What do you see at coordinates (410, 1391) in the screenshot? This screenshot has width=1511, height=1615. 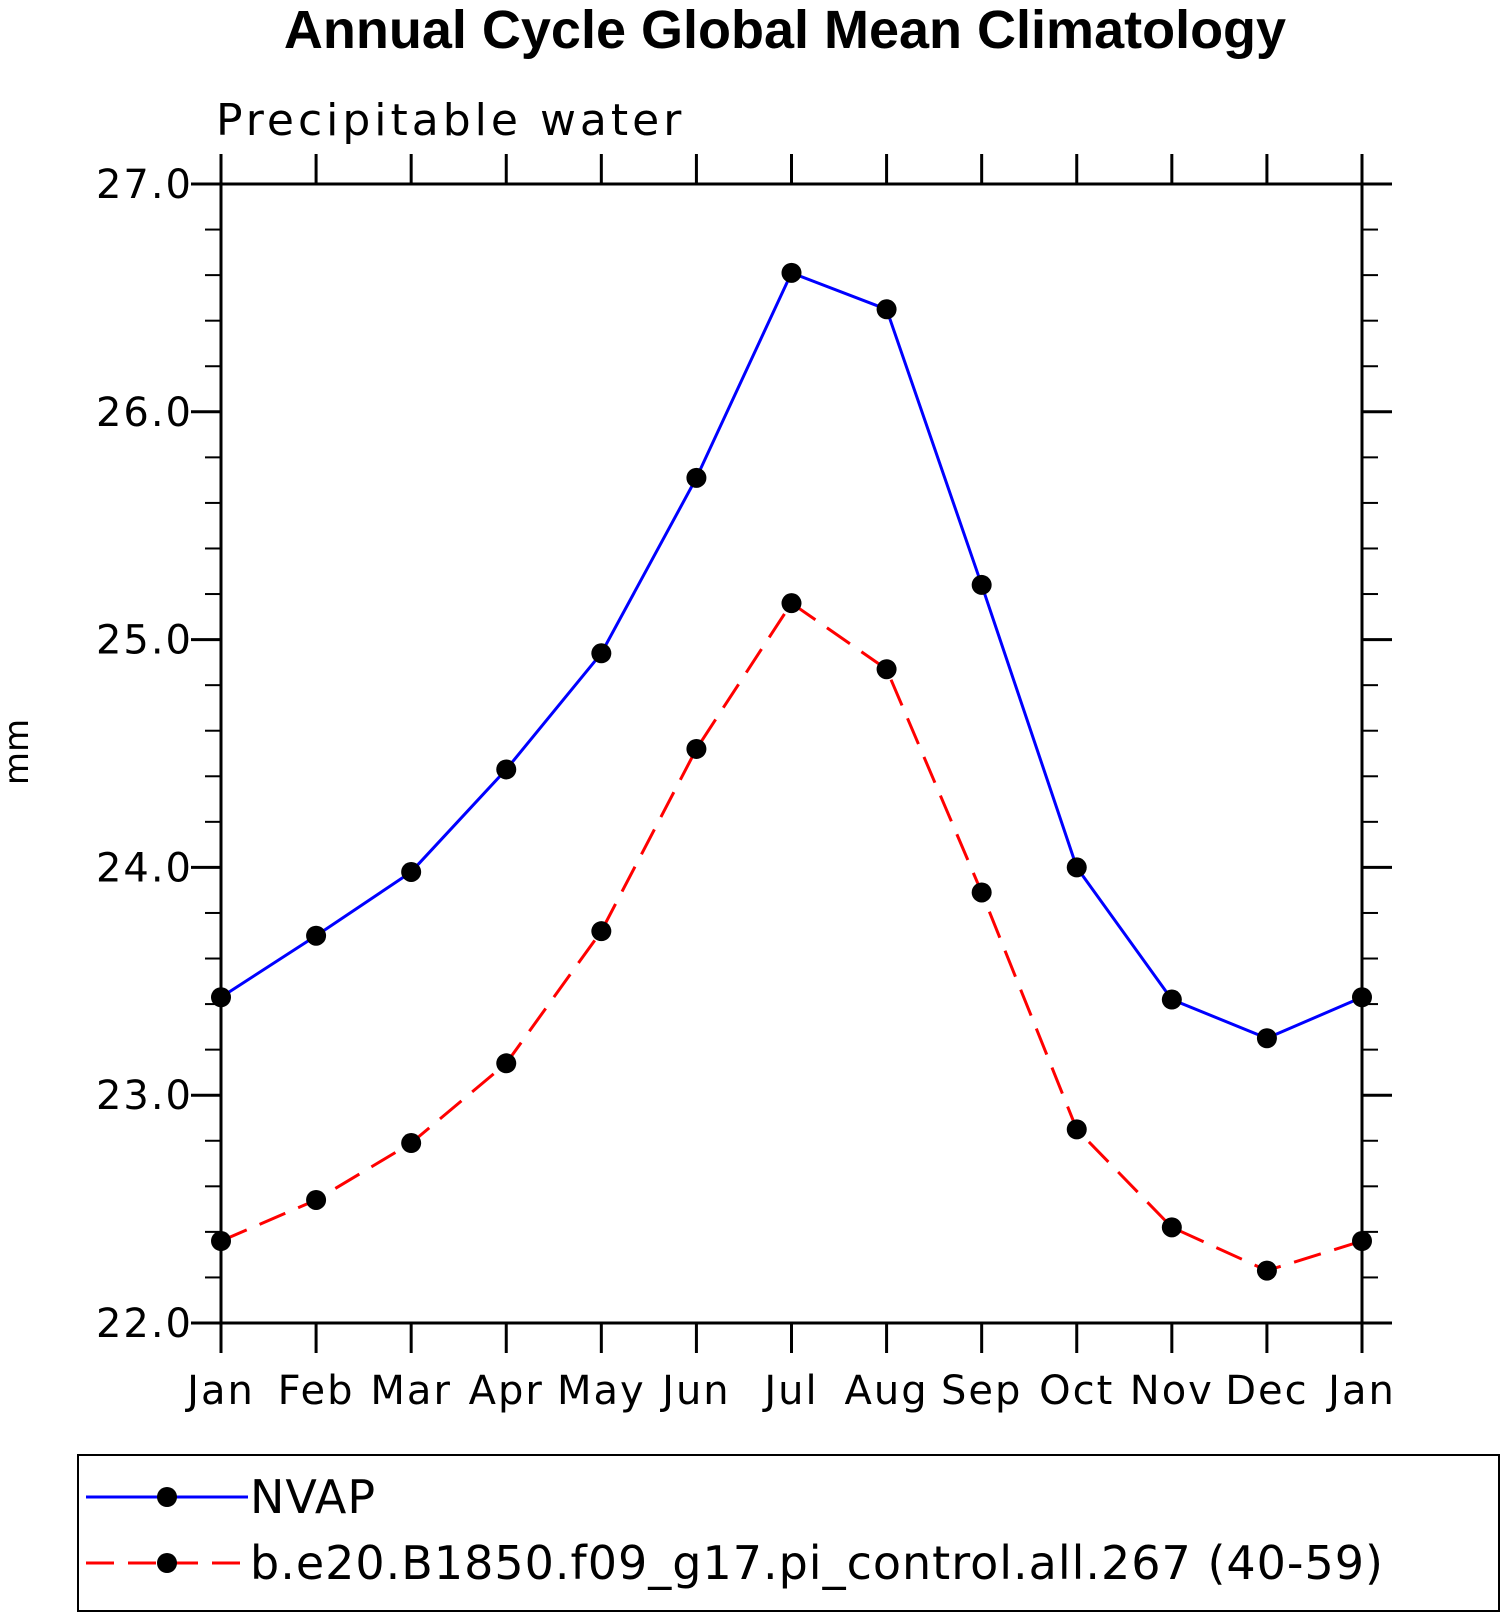 I see `x-tick-label: Mar` at bounding box center [410, 1391].